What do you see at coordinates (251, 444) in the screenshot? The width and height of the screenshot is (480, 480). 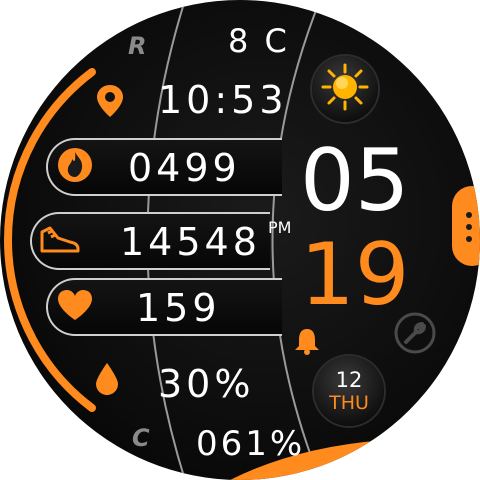 I see `battery-value: 061%` at bounding box center [251, 444].